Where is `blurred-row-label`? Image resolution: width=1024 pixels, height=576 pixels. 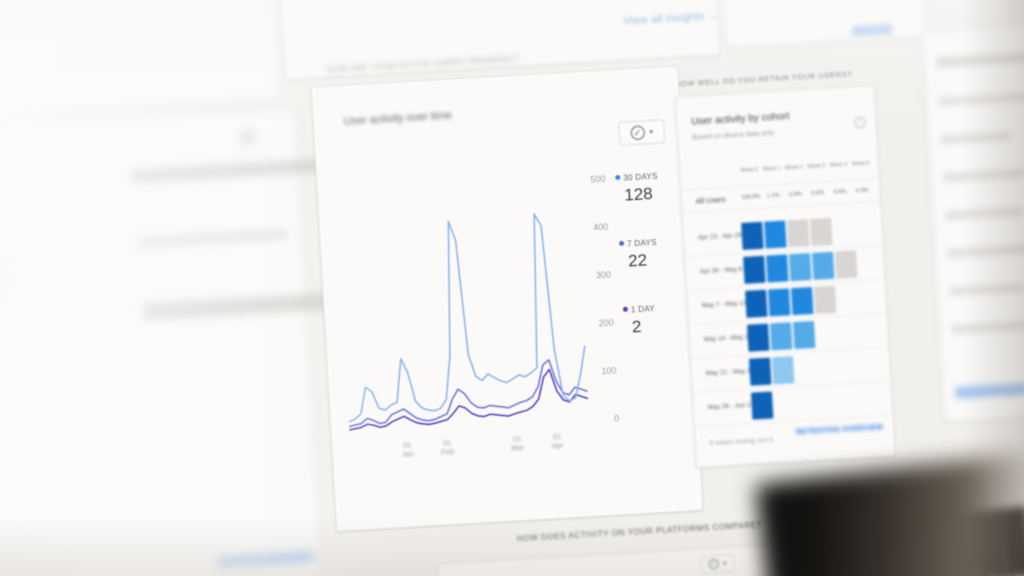
blurred-row-label is located at coordinates (212, 238).